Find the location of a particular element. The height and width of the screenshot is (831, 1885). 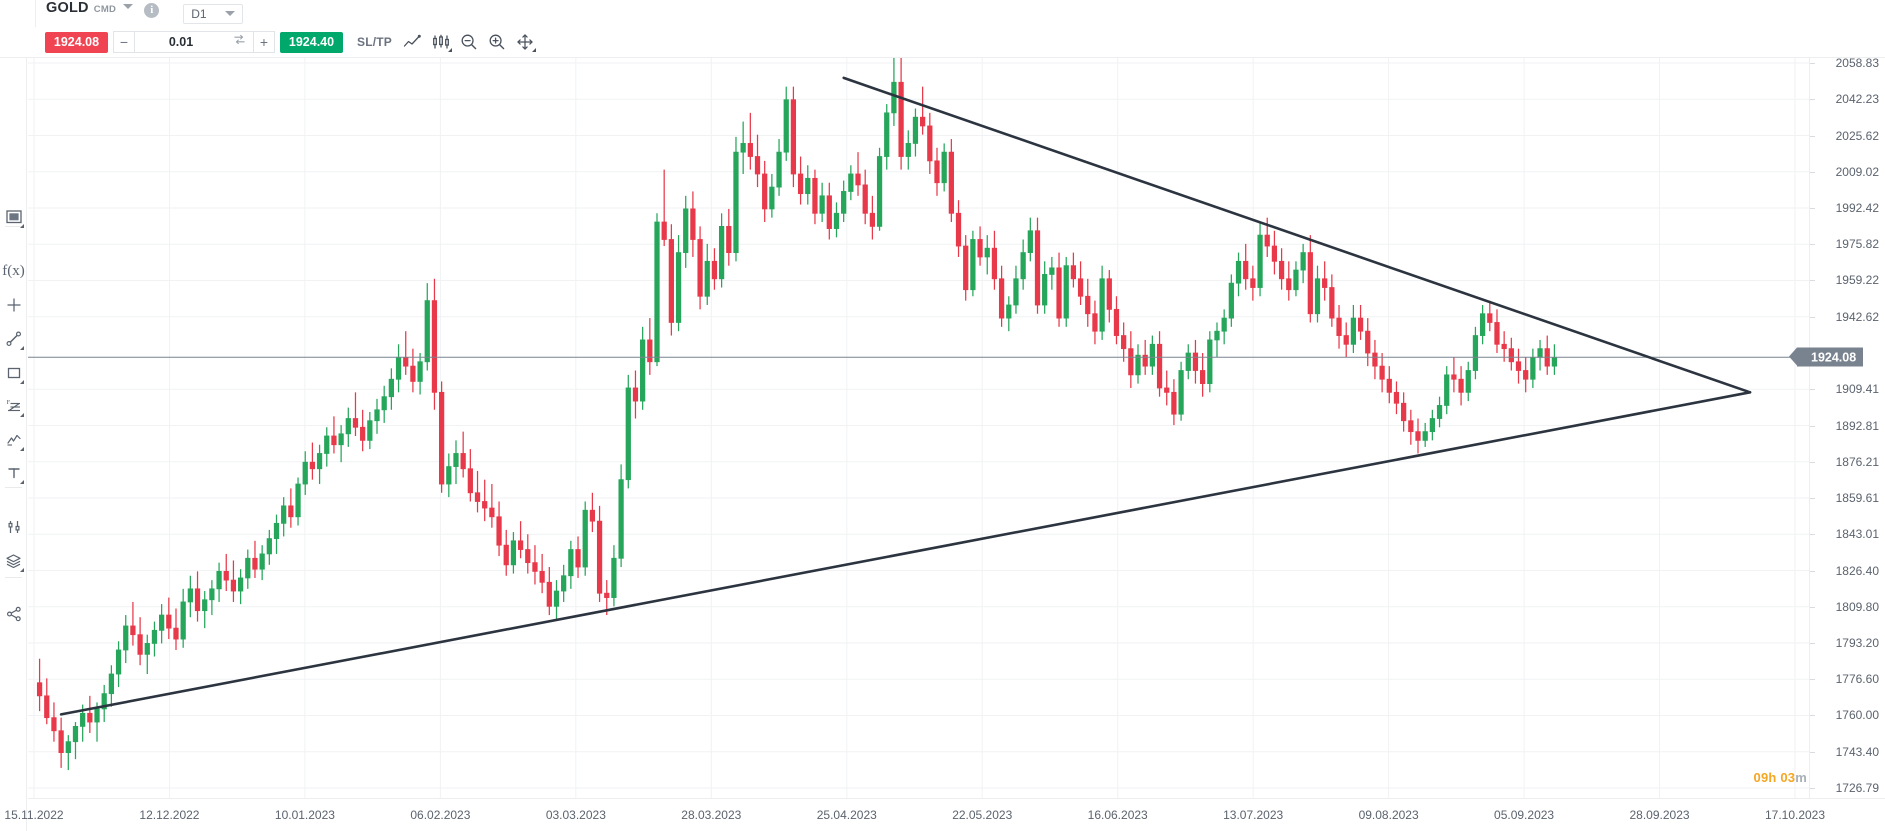

sltp-button: SL/TP is located at coordinates (375, 42).